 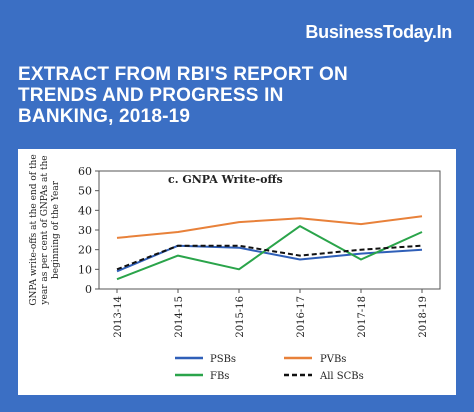 What do you see at coordinates (85, 269) in the screenshot?
I see `y-tick-label: 10` at bounding box center [85, 269].